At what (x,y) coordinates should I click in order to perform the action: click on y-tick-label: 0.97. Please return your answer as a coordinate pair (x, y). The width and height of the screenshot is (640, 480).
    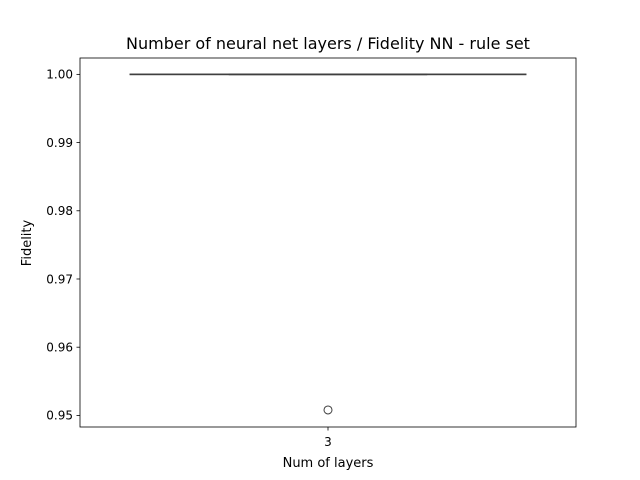
    Looking at the image, I should click on (59, 279).